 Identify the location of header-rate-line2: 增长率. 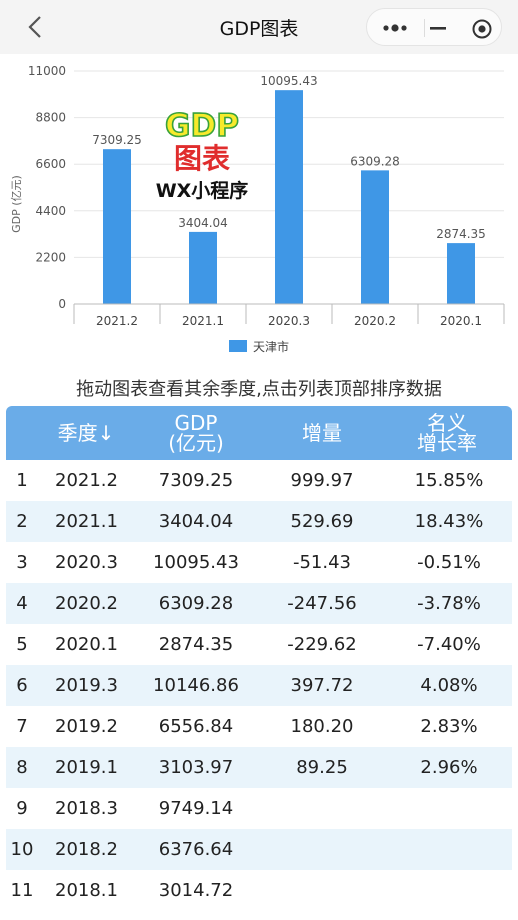
(447, 443).